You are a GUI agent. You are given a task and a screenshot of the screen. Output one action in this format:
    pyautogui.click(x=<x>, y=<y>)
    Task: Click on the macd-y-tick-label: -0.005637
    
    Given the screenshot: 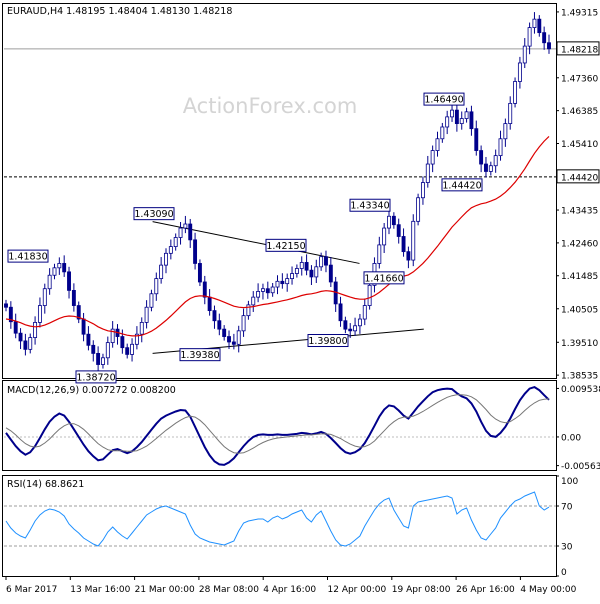 What is the action you would take?
    pyautogui.click(x=580, y=467)
    